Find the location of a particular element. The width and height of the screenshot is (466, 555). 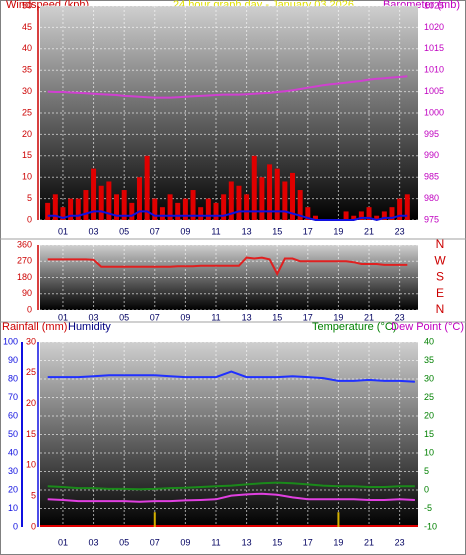

yticks-label: 70 is located at coordinates (13, 397).